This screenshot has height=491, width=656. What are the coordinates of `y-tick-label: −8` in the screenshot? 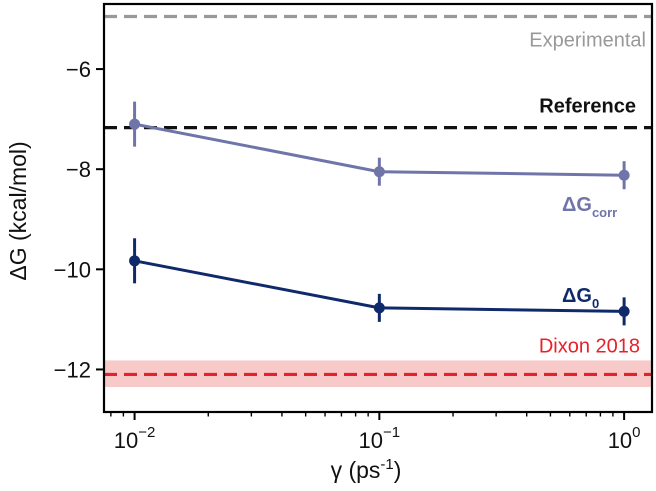 It's located at (78, 169).